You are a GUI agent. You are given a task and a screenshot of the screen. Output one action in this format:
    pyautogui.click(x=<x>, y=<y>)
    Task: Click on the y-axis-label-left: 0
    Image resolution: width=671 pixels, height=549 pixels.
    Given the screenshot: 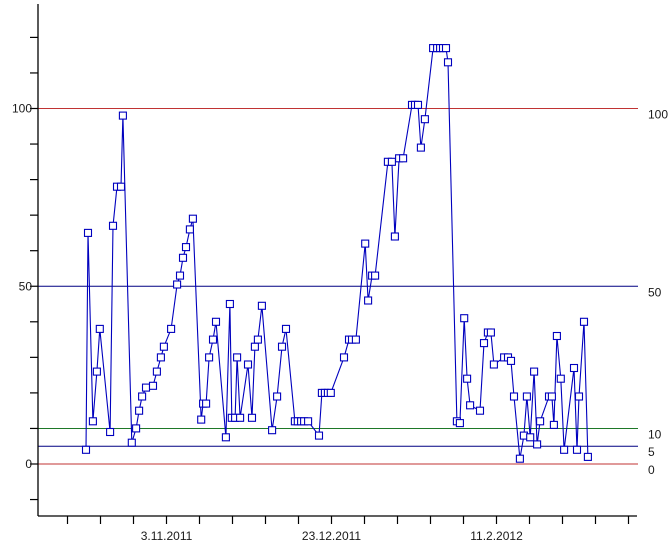 What is the action you would take?
    pyautogui.click(x=28, y=464)
    